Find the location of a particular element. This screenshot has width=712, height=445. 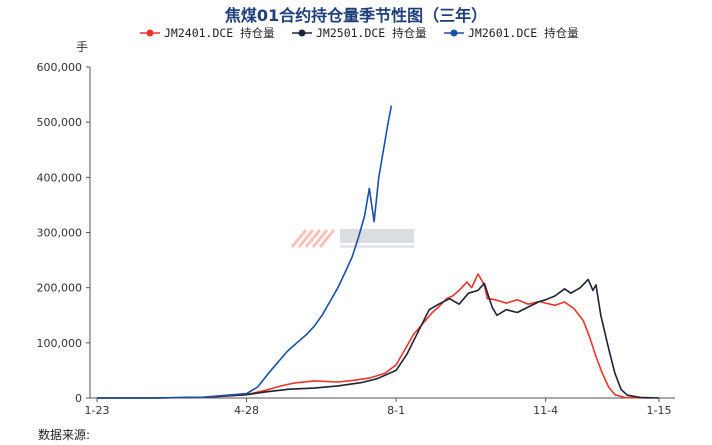

x-tick-label: 1-15 is located at coordinates (659, 410).